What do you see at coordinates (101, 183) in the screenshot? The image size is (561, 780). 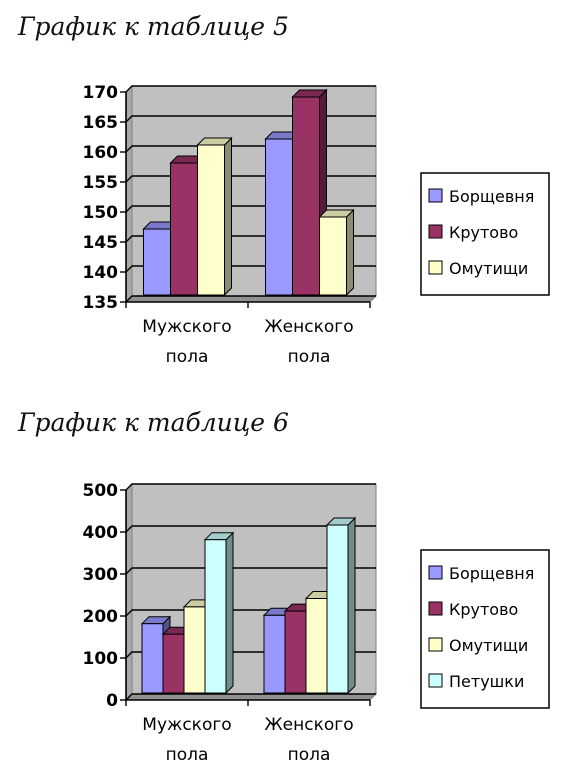 I see `y-tick-label: 155` at bounding box center [101, 183].